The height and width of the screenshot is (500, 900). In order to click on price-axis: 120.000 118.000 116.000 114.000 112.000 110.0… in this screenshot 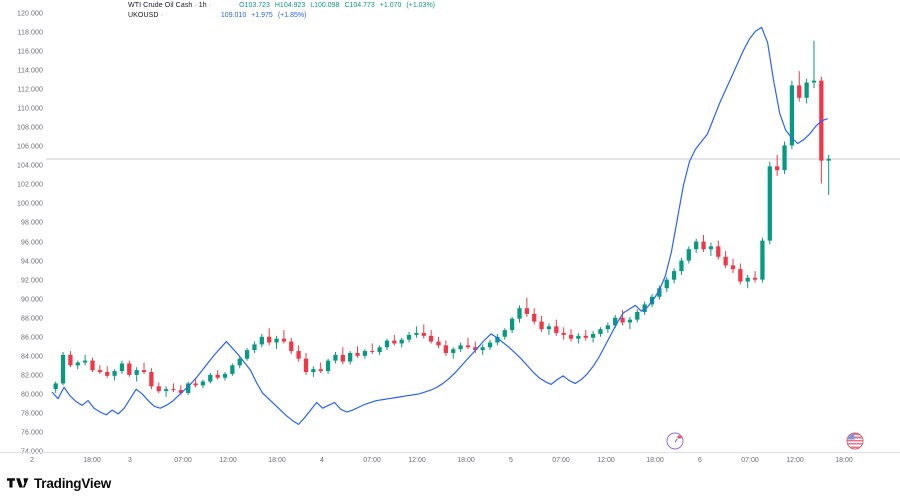, I will do `click(23, 228)`.